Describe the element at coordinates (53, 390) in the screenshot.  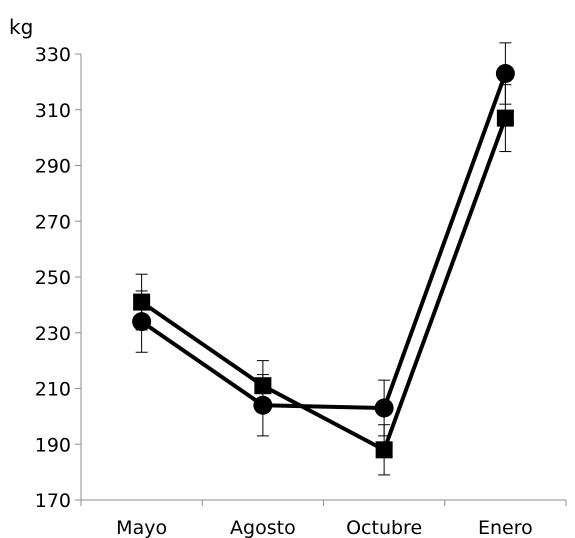
I see `y-tick-label: 210` at that location.